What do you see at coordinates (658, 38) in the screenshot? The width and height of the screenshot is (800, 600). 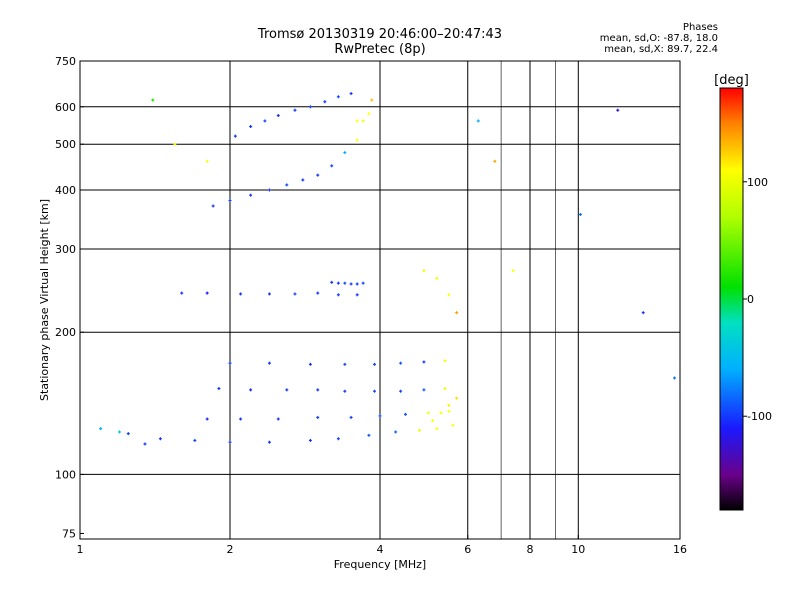 I see `phase-stats-o: mean, sd,O: -87.8, 18.0` at bounding box center [658, 38].